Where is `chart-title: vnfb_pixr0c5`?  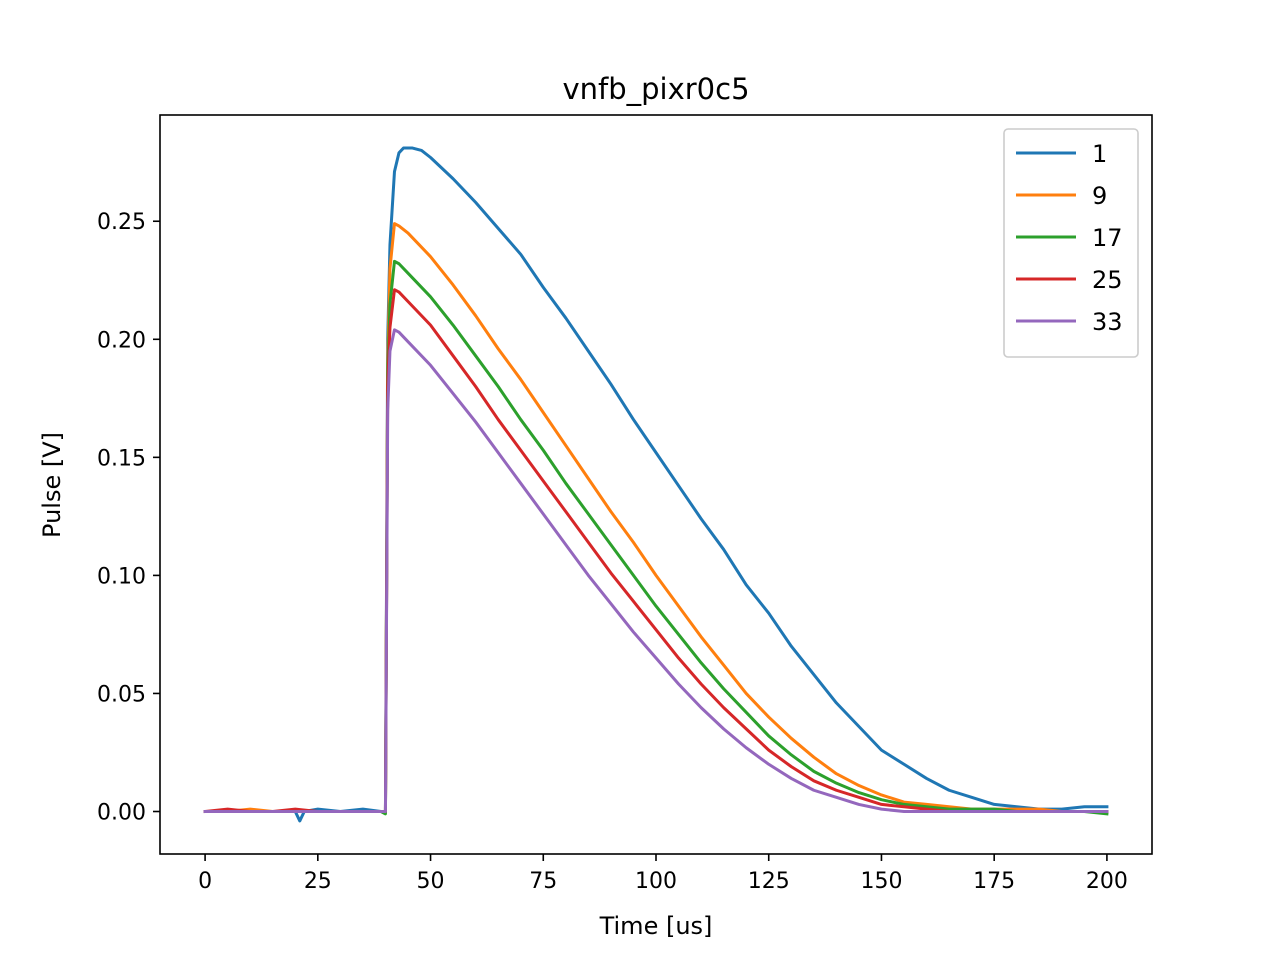
chart-title: vnfb_pixr0c5 is located at coordinates (655, 89).